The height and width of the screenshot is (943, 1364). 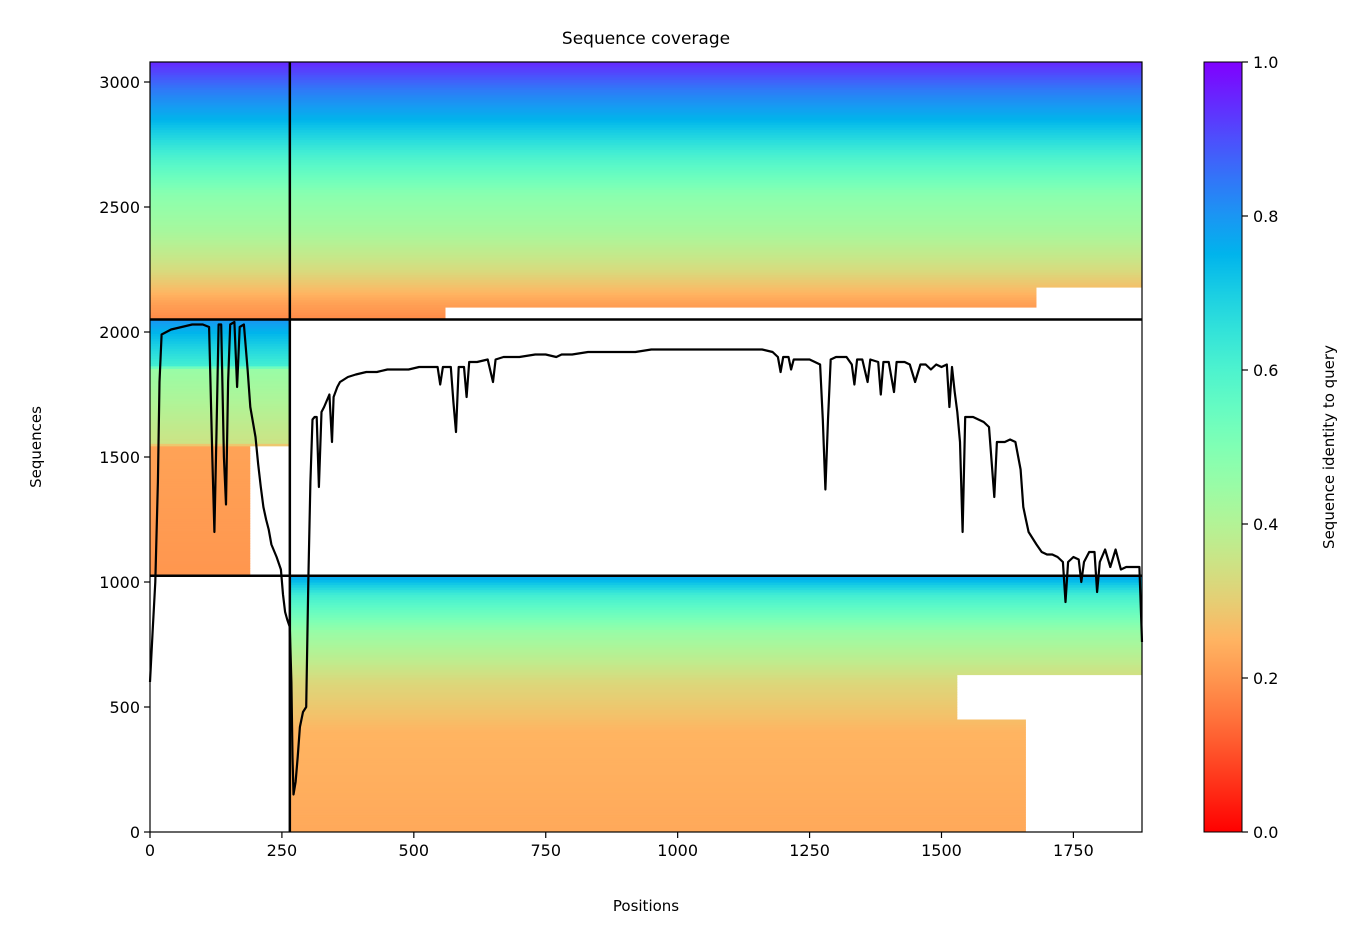 What do you see at coordinates (1223, 447) in the screenshot?
I see `colorbar` at bounding box center [1223, 447].